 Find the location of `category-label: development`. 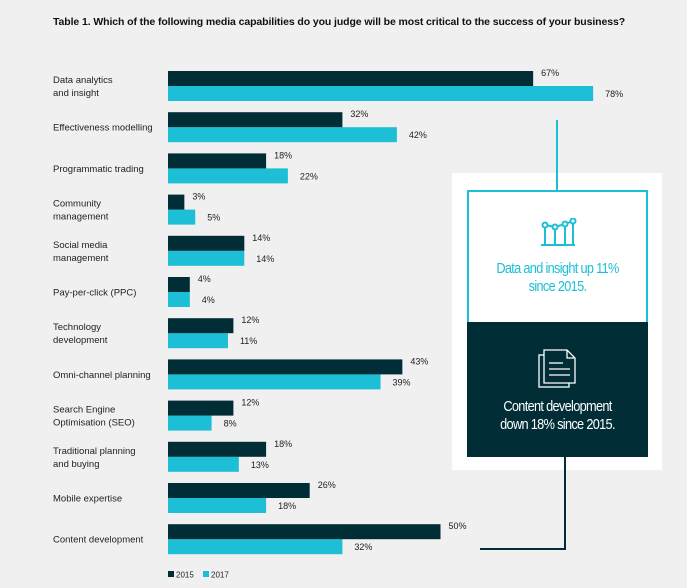

category-label: development is located at coordinates (80, 340).